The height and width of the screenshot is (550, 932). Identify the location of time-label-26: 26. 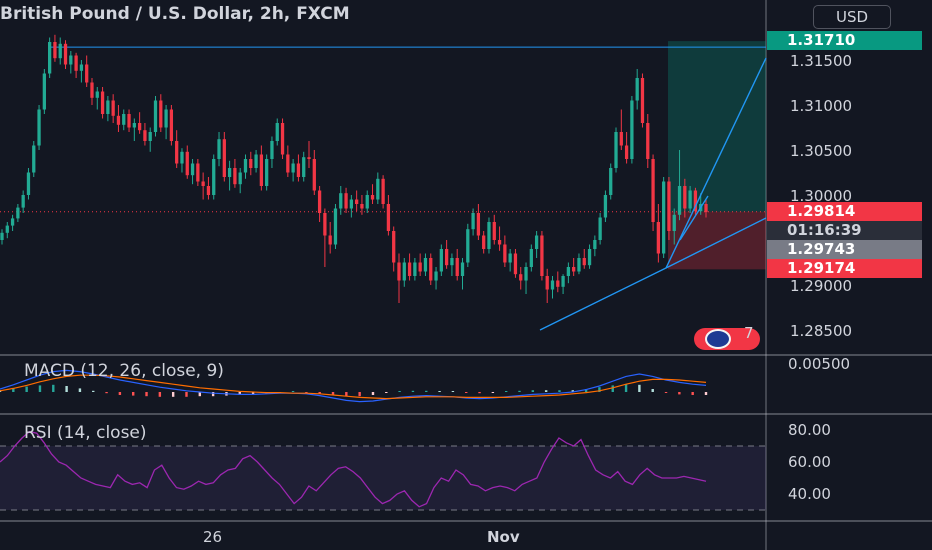
(213, 537).